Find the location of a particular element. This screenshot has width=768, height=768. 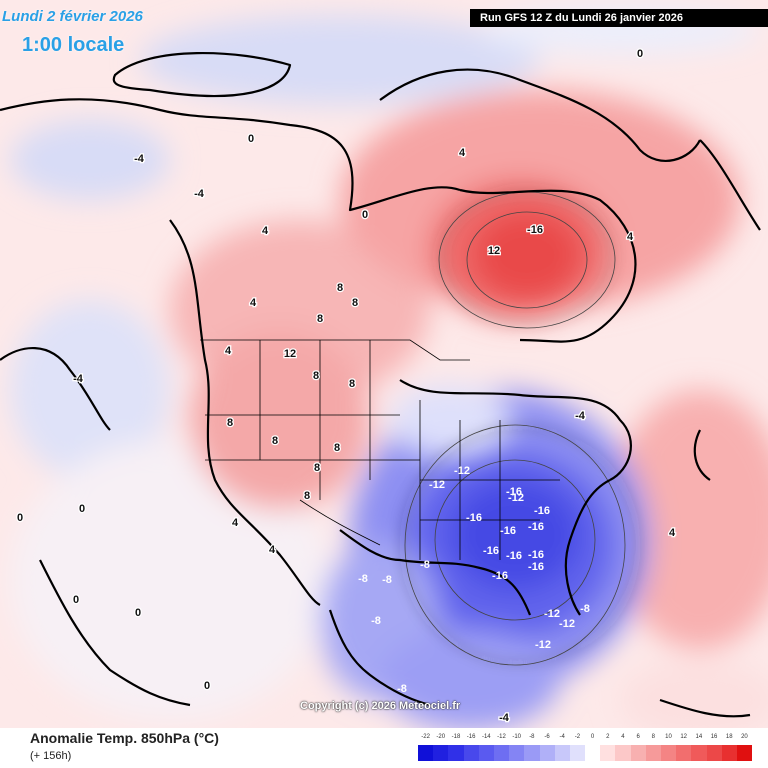

legend-tick: 16 is located at coordinates (714, 737).